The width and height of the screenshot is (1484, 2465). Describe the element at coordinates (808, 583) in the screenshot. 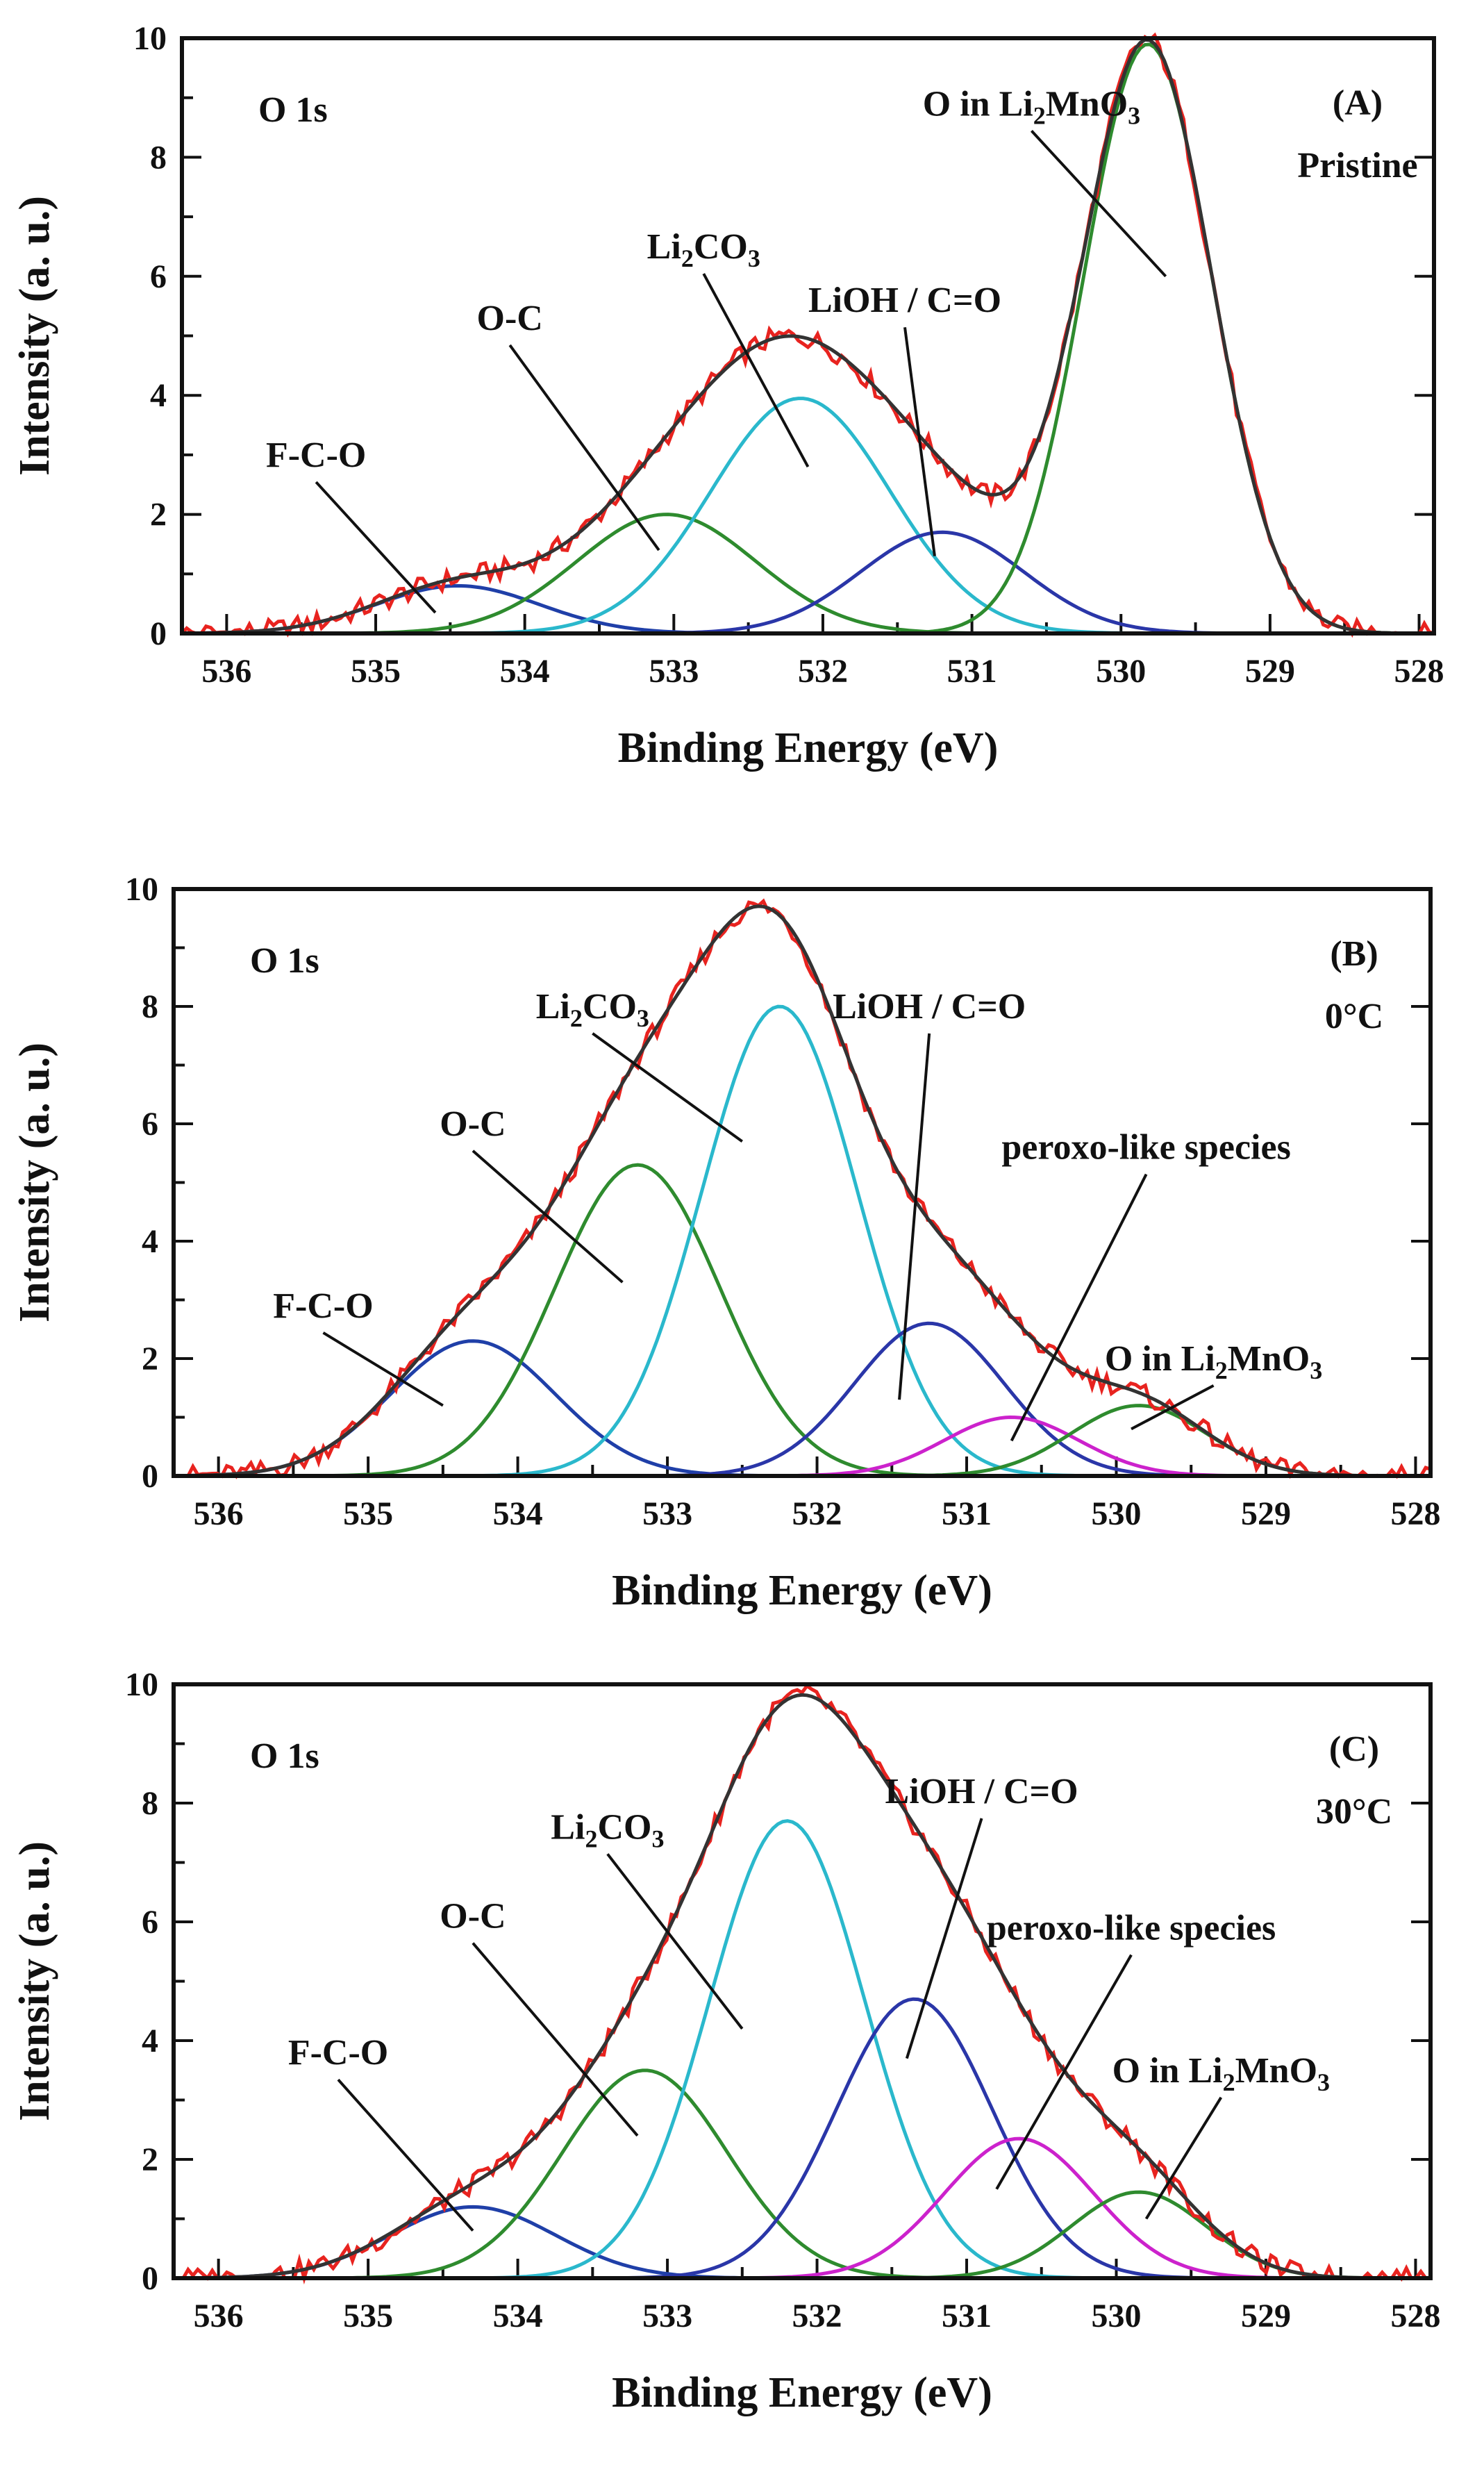

I see `component-curve-lioh-c-o` at that location.